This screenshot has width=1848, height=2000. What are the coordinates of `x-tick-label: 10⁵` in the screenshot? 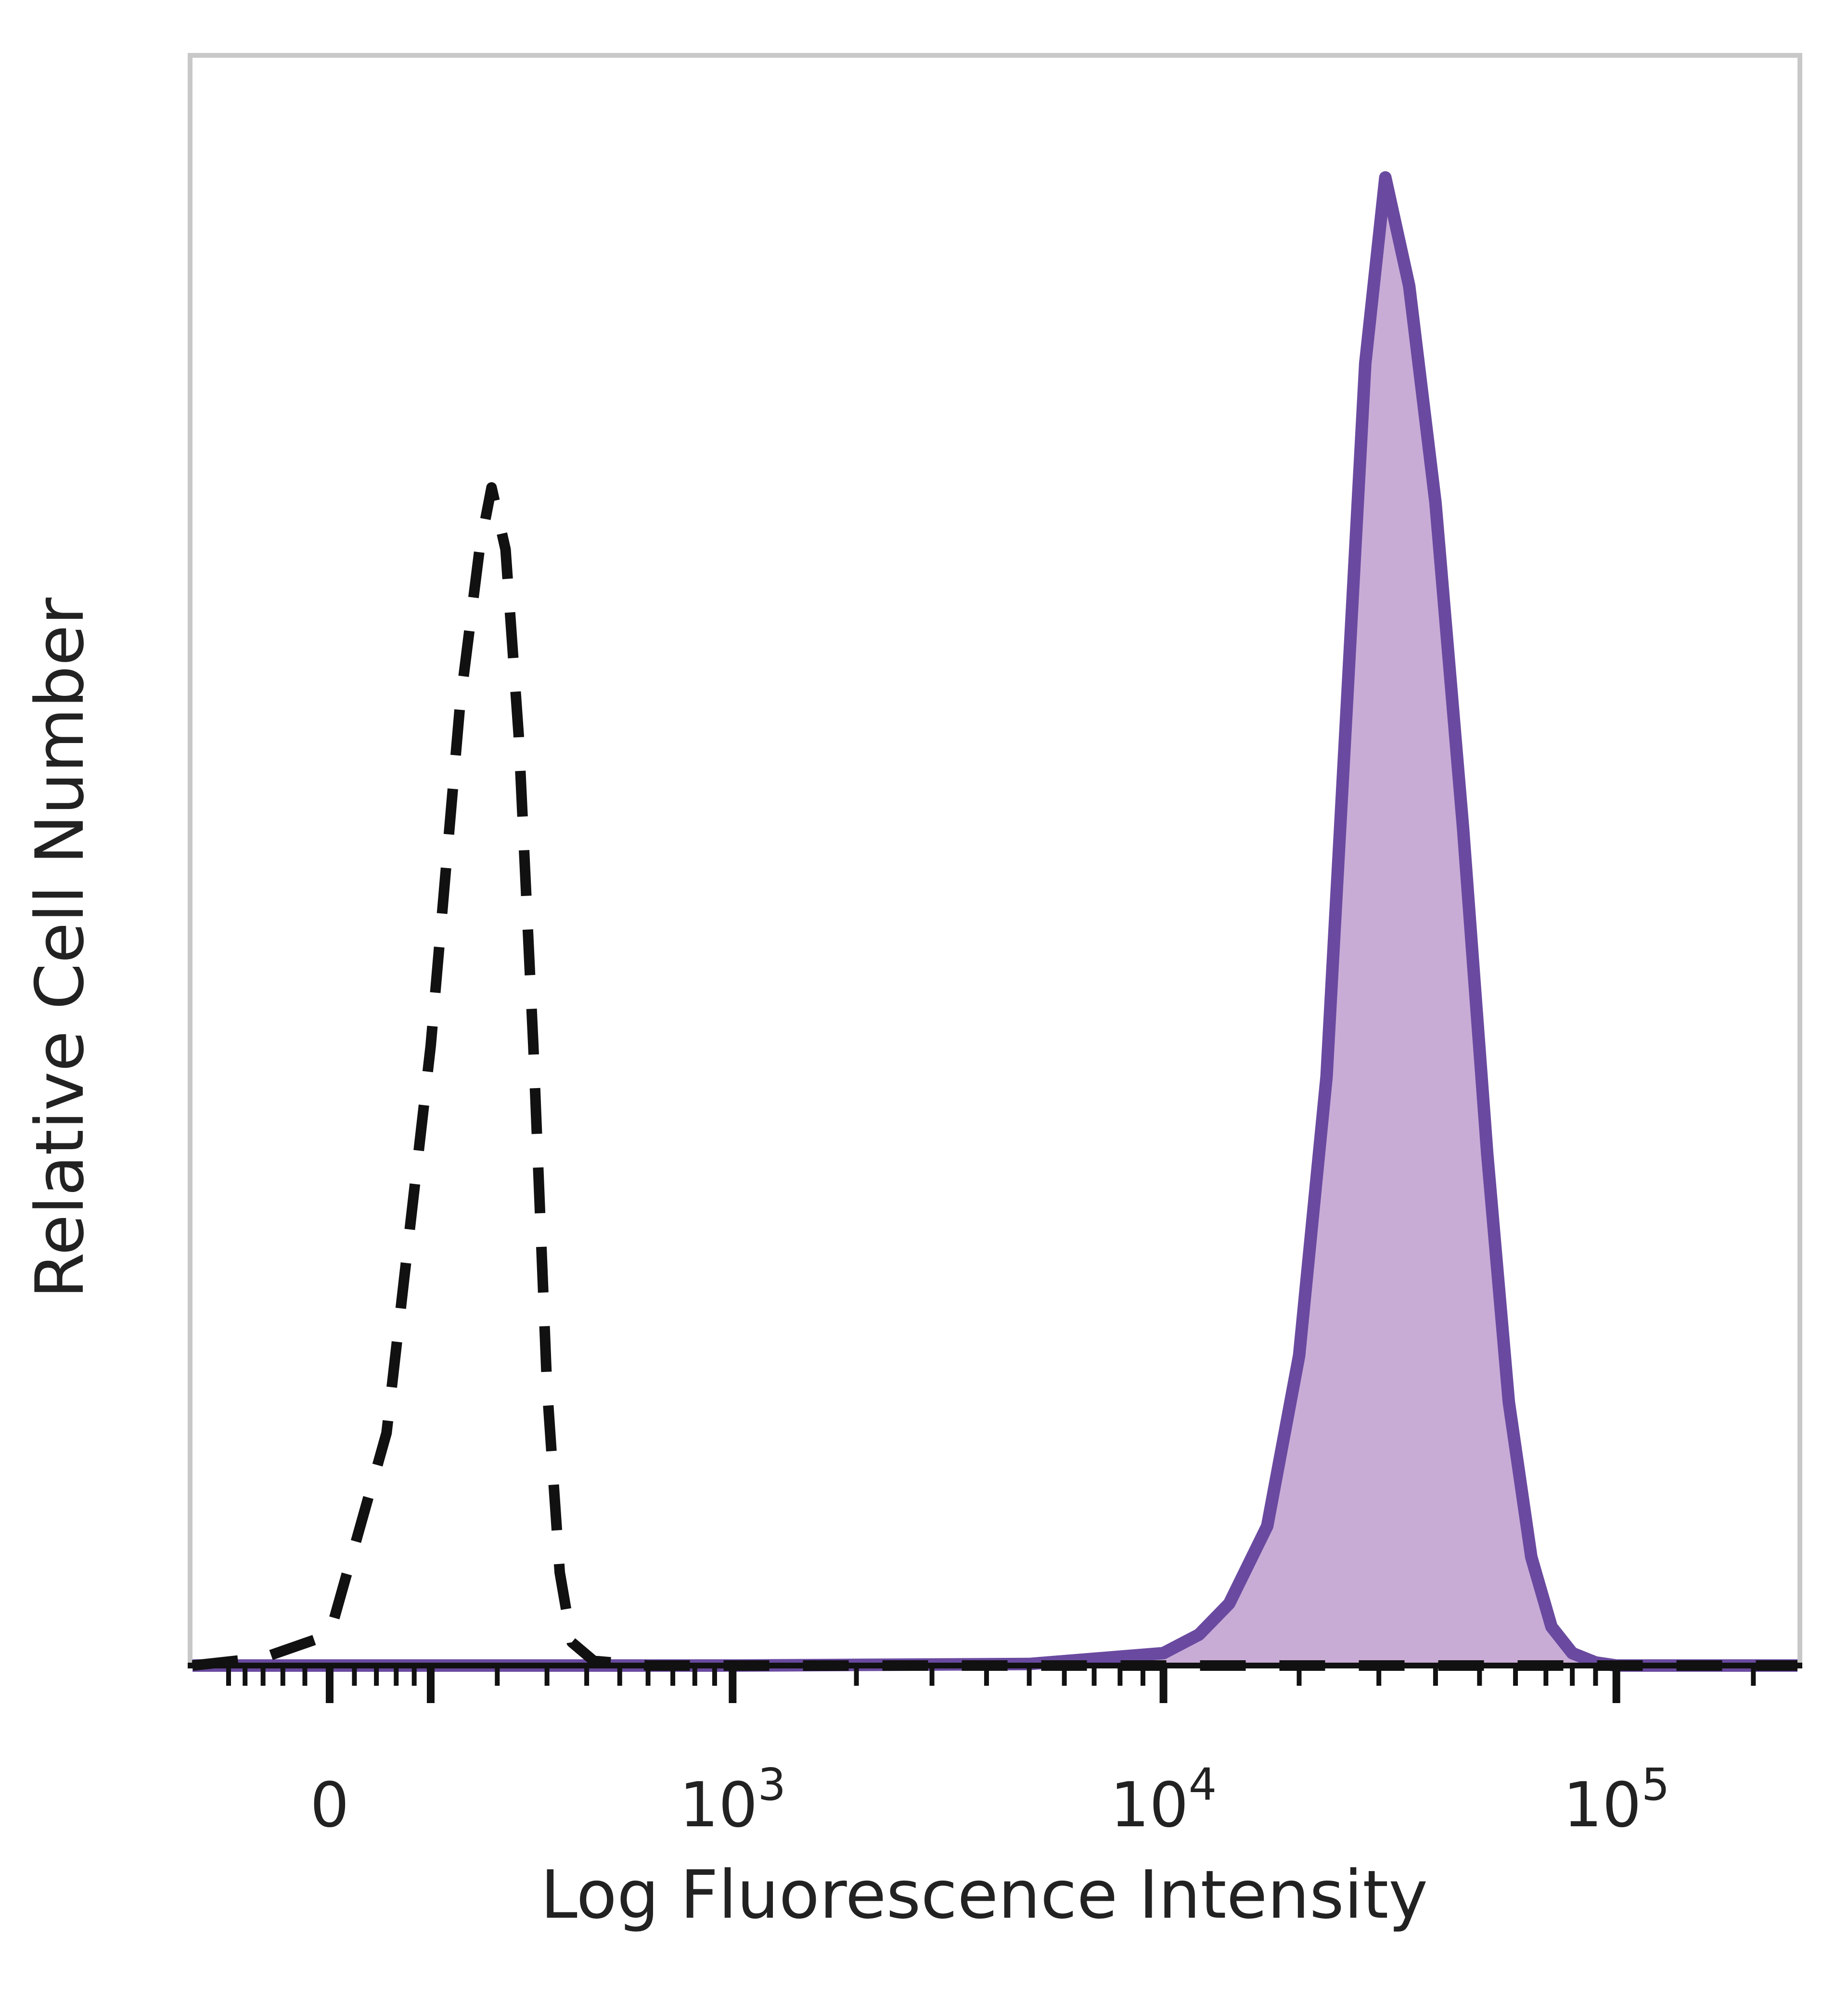 It's located at (1616, 1800).